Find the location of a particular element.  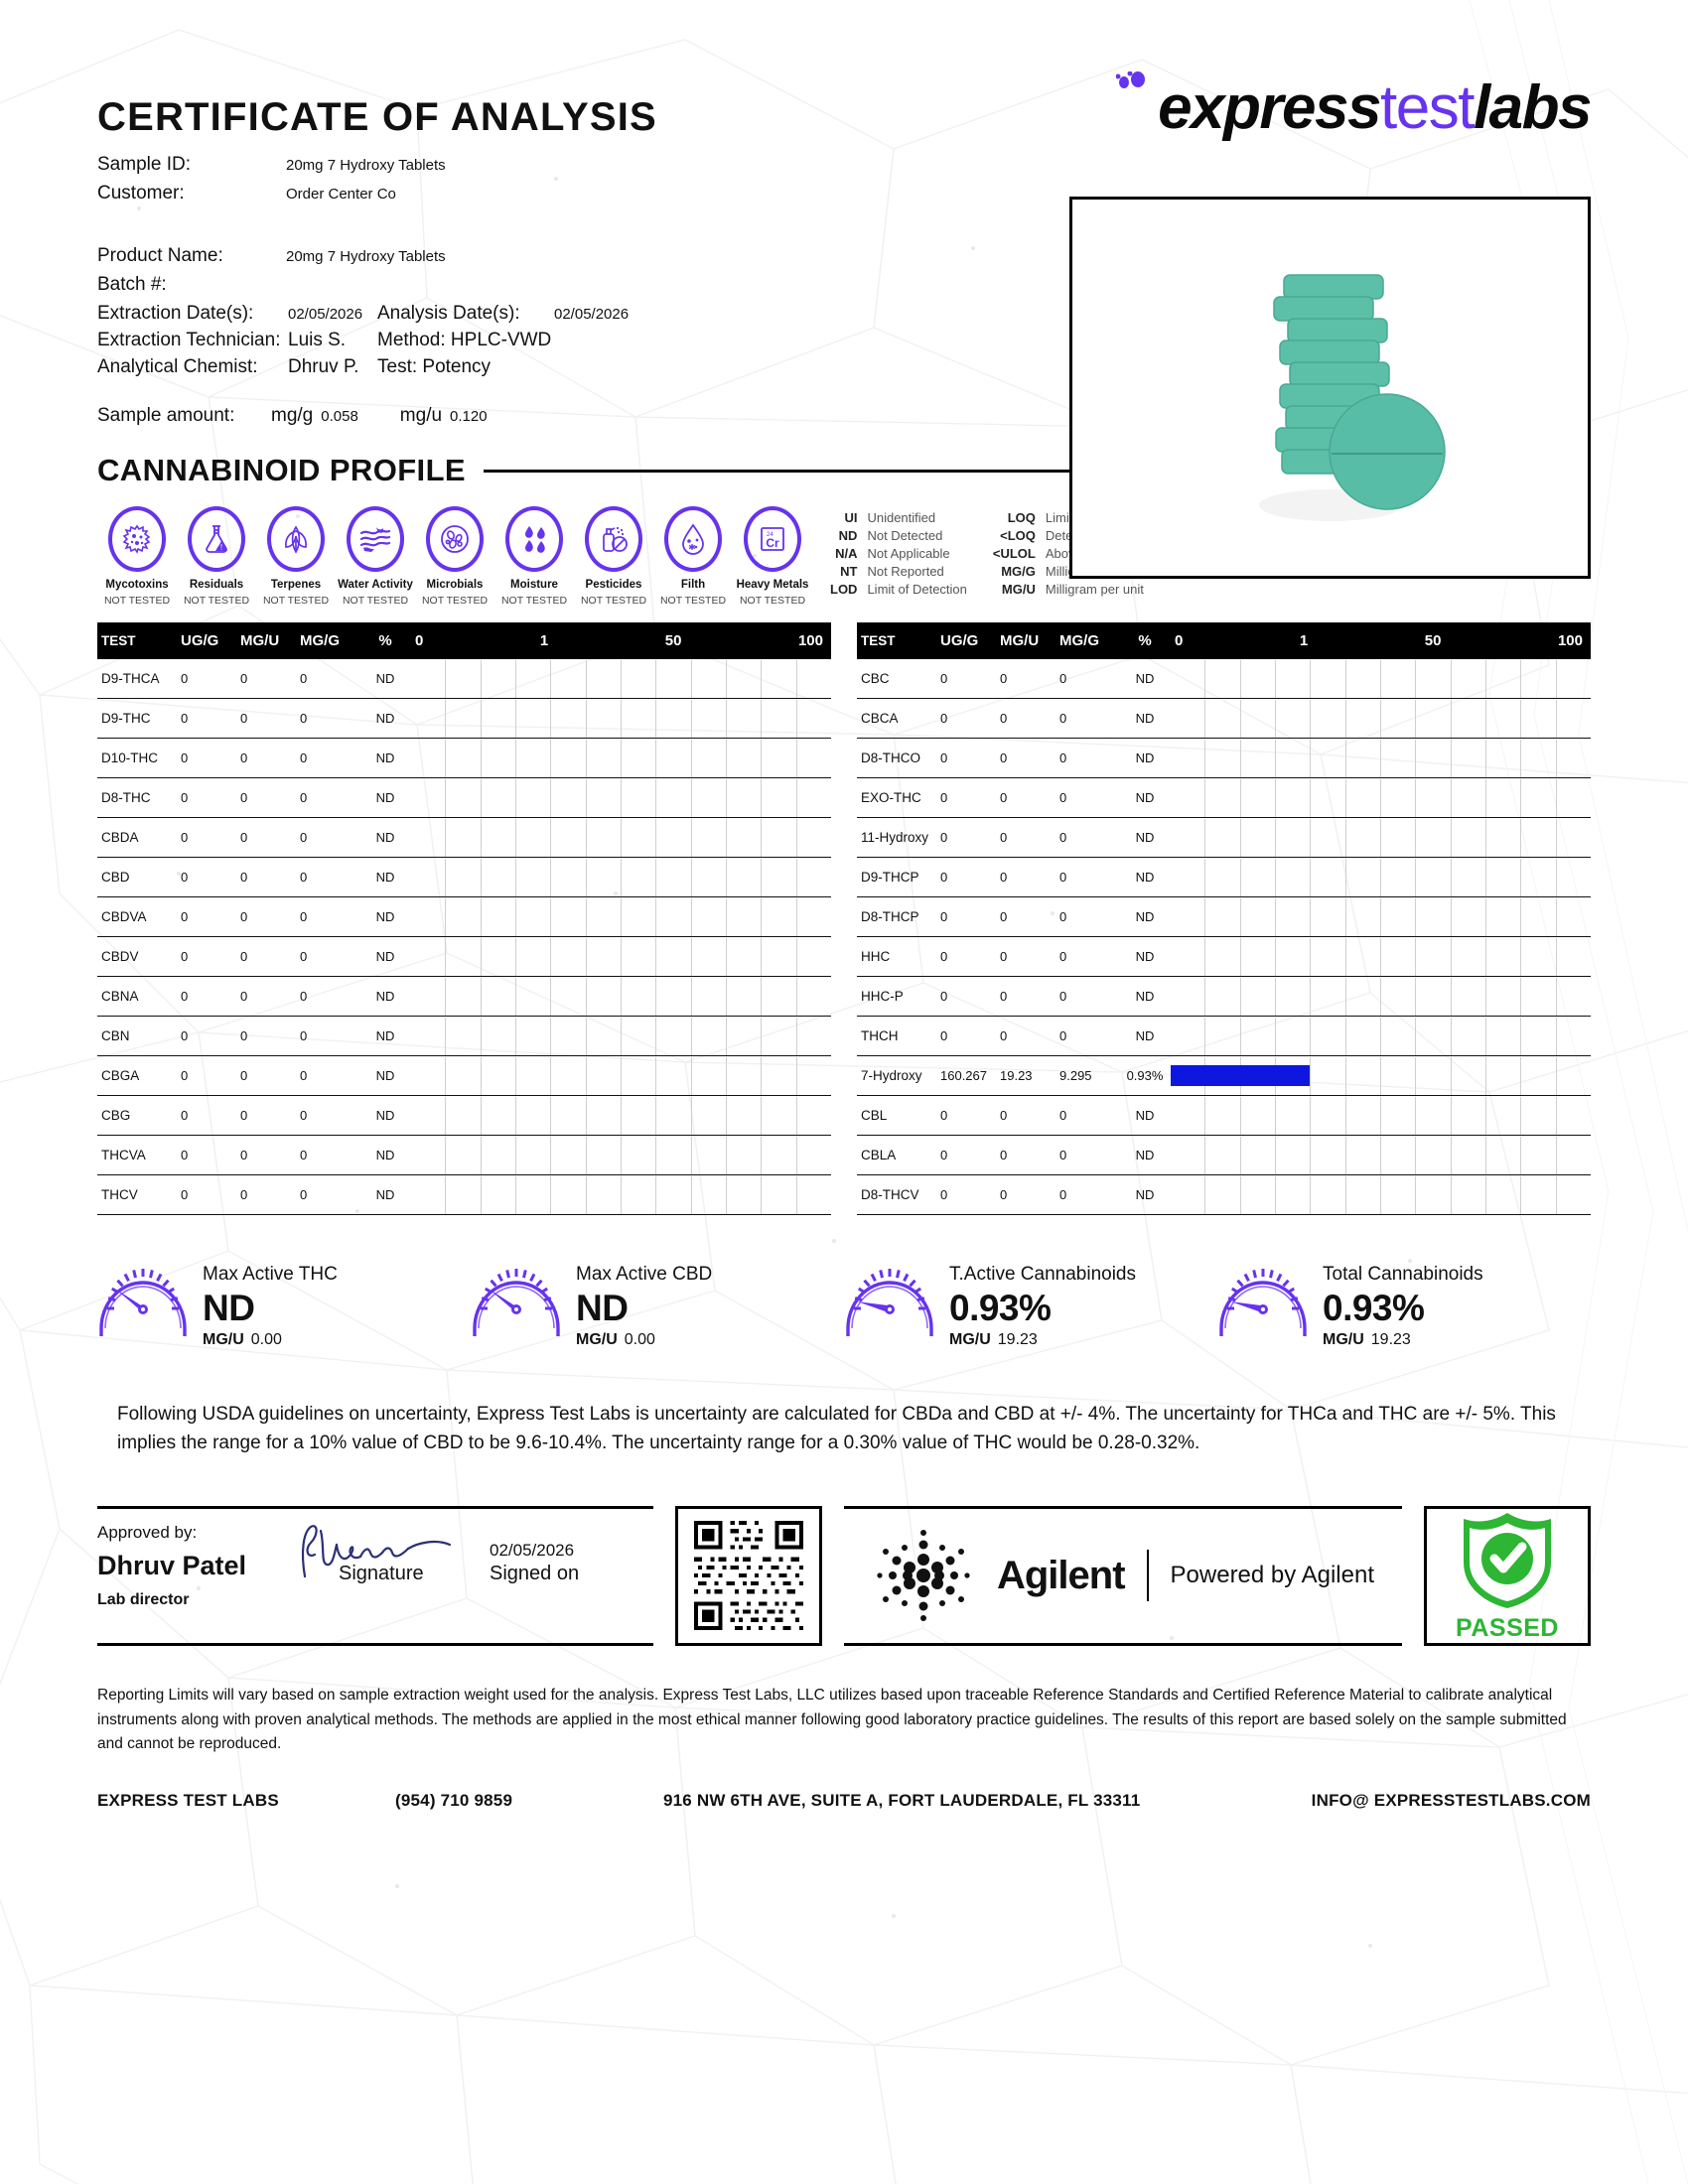

table-row: D10-THC 0 0 0 ND is located at coordinates (464, 758).